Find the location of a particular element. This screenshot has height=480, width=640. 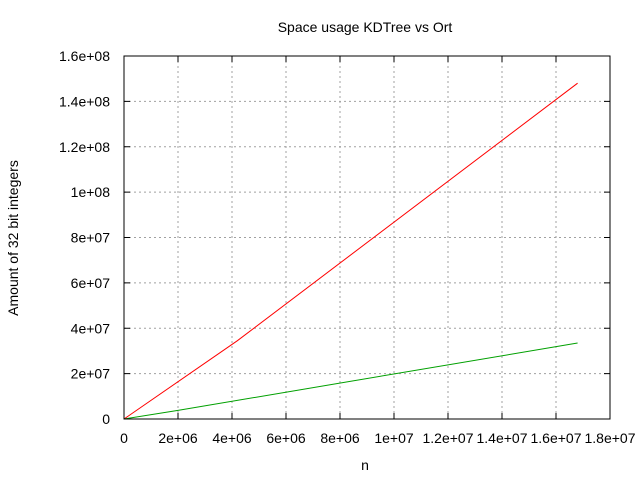

x-tick-label: 1e+07 is located at coordinates (394, 438).